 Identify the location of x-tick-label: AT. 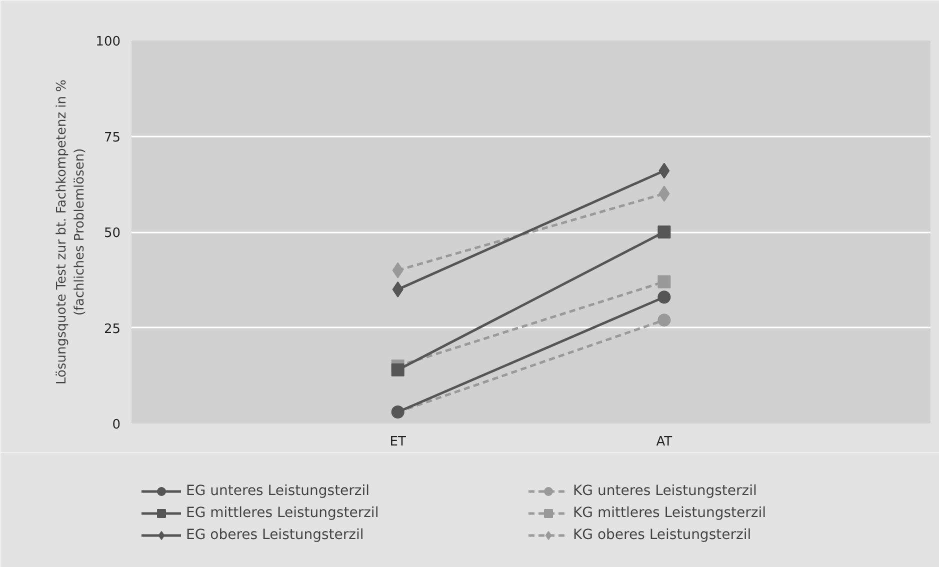
(664, 442).